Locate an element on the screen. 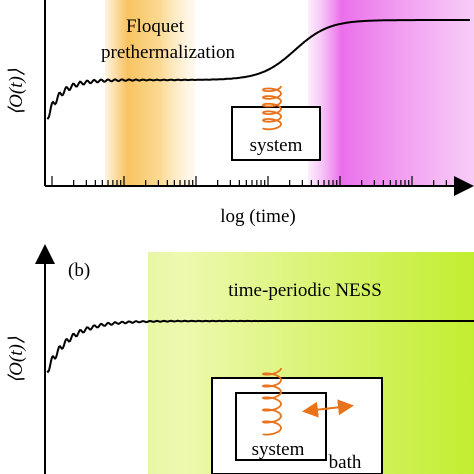 This screenshot has height=474, width=474. box-label: system is located at coordinates (276, 145).